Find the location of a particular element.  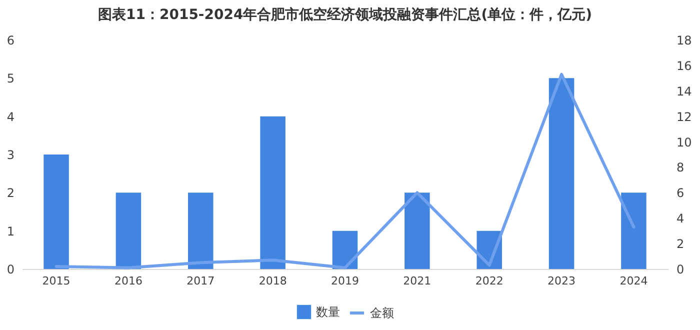

y2-tick-label: 0 is located at coordinates (680, 269).